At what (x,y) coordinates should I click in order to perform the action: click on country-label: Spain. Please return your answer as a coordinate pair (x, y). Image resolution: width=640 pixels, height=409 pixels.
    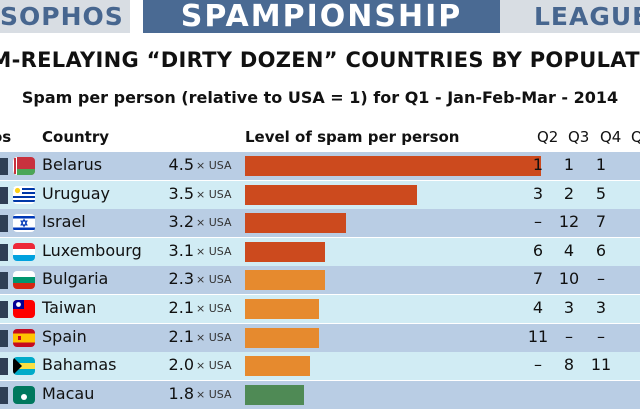
    Looking at the image, I should click on (64, 336).